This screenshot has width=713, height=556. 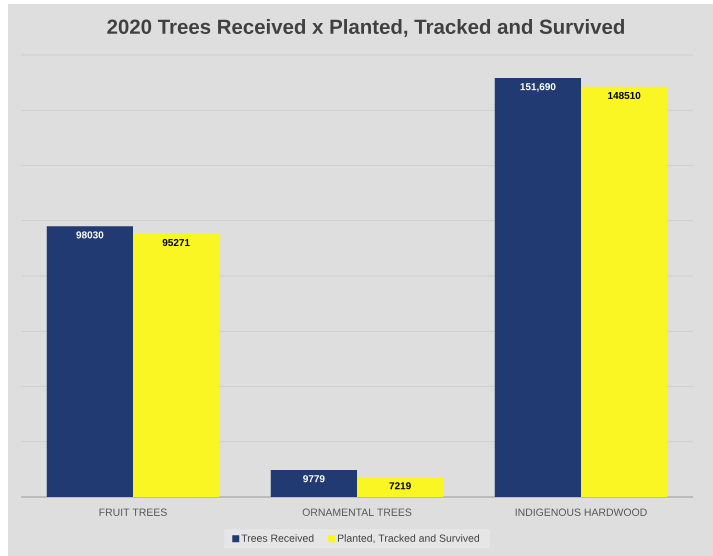 I want to click on data-label: 9779, so click(x=314, y=478).